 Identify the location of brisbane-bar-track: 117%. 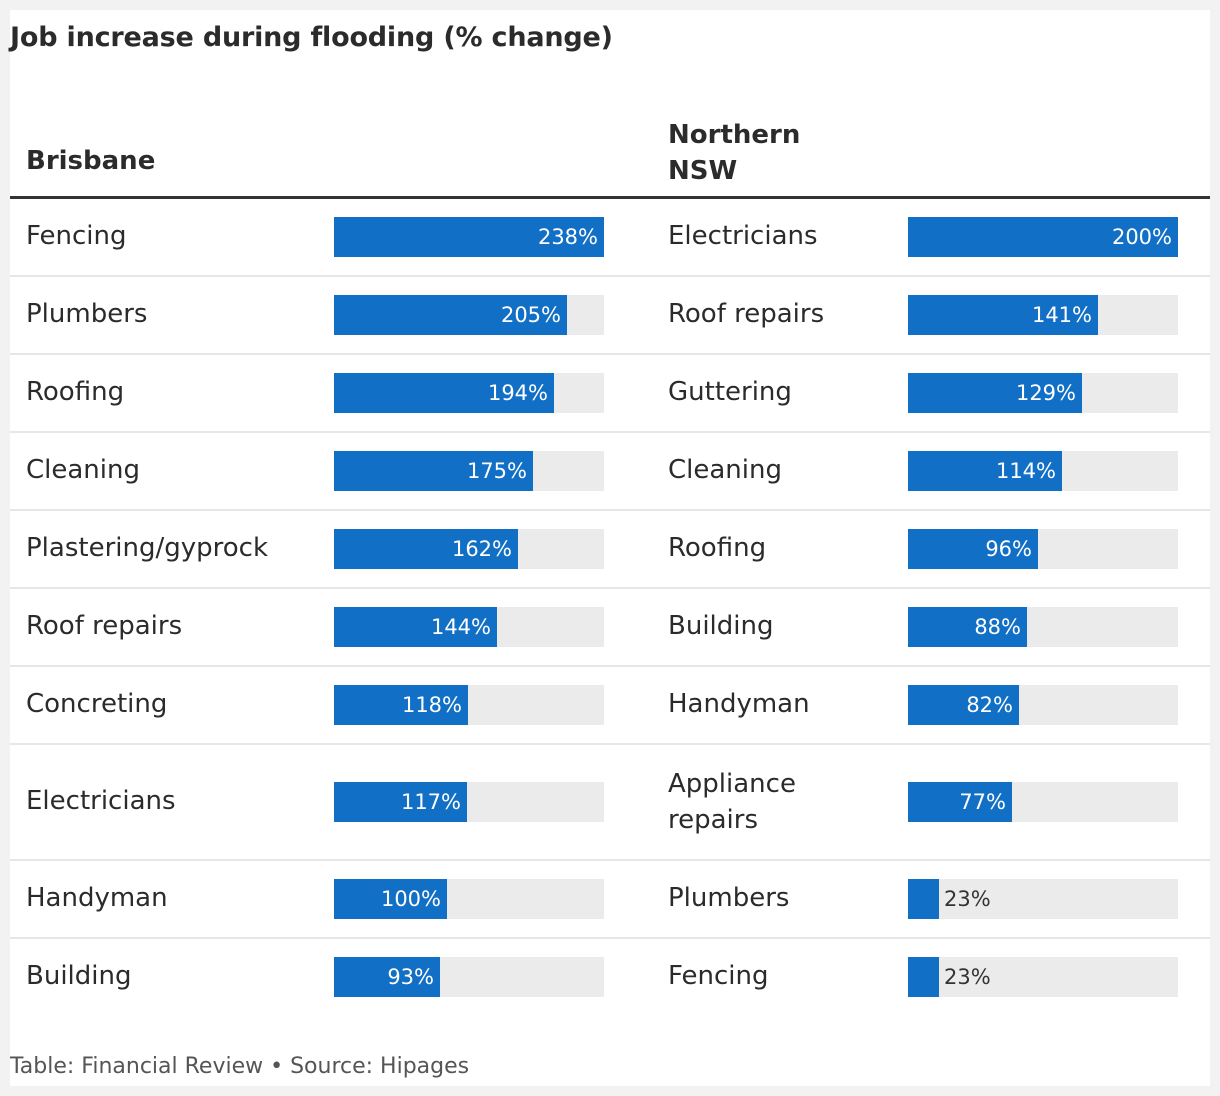
(469, 802).